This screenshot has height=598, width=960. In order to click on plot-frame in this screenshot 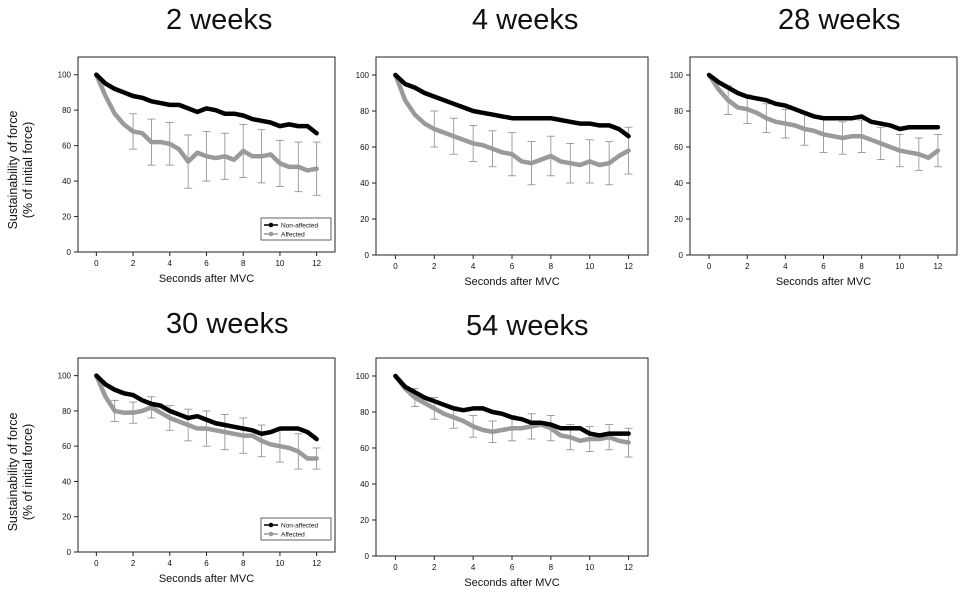, I will do `click(512, 457)`.